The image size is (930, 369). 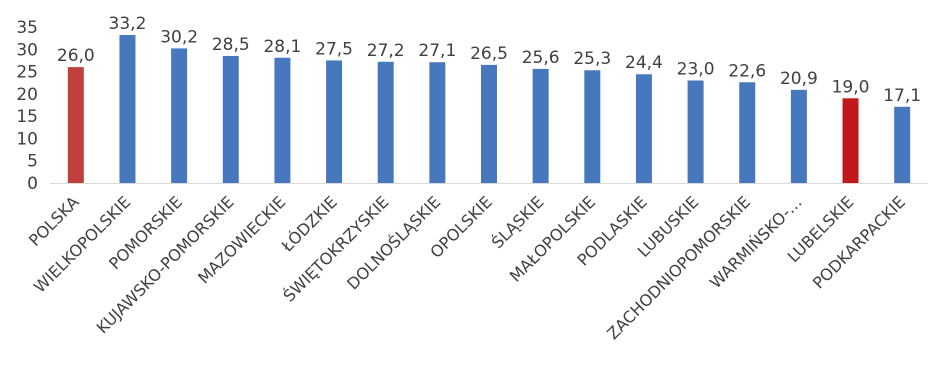 What do you see at coordinates (231, 45) in the screenshot?
I see `data-label: 28,5` at bounding box center [231, 45].